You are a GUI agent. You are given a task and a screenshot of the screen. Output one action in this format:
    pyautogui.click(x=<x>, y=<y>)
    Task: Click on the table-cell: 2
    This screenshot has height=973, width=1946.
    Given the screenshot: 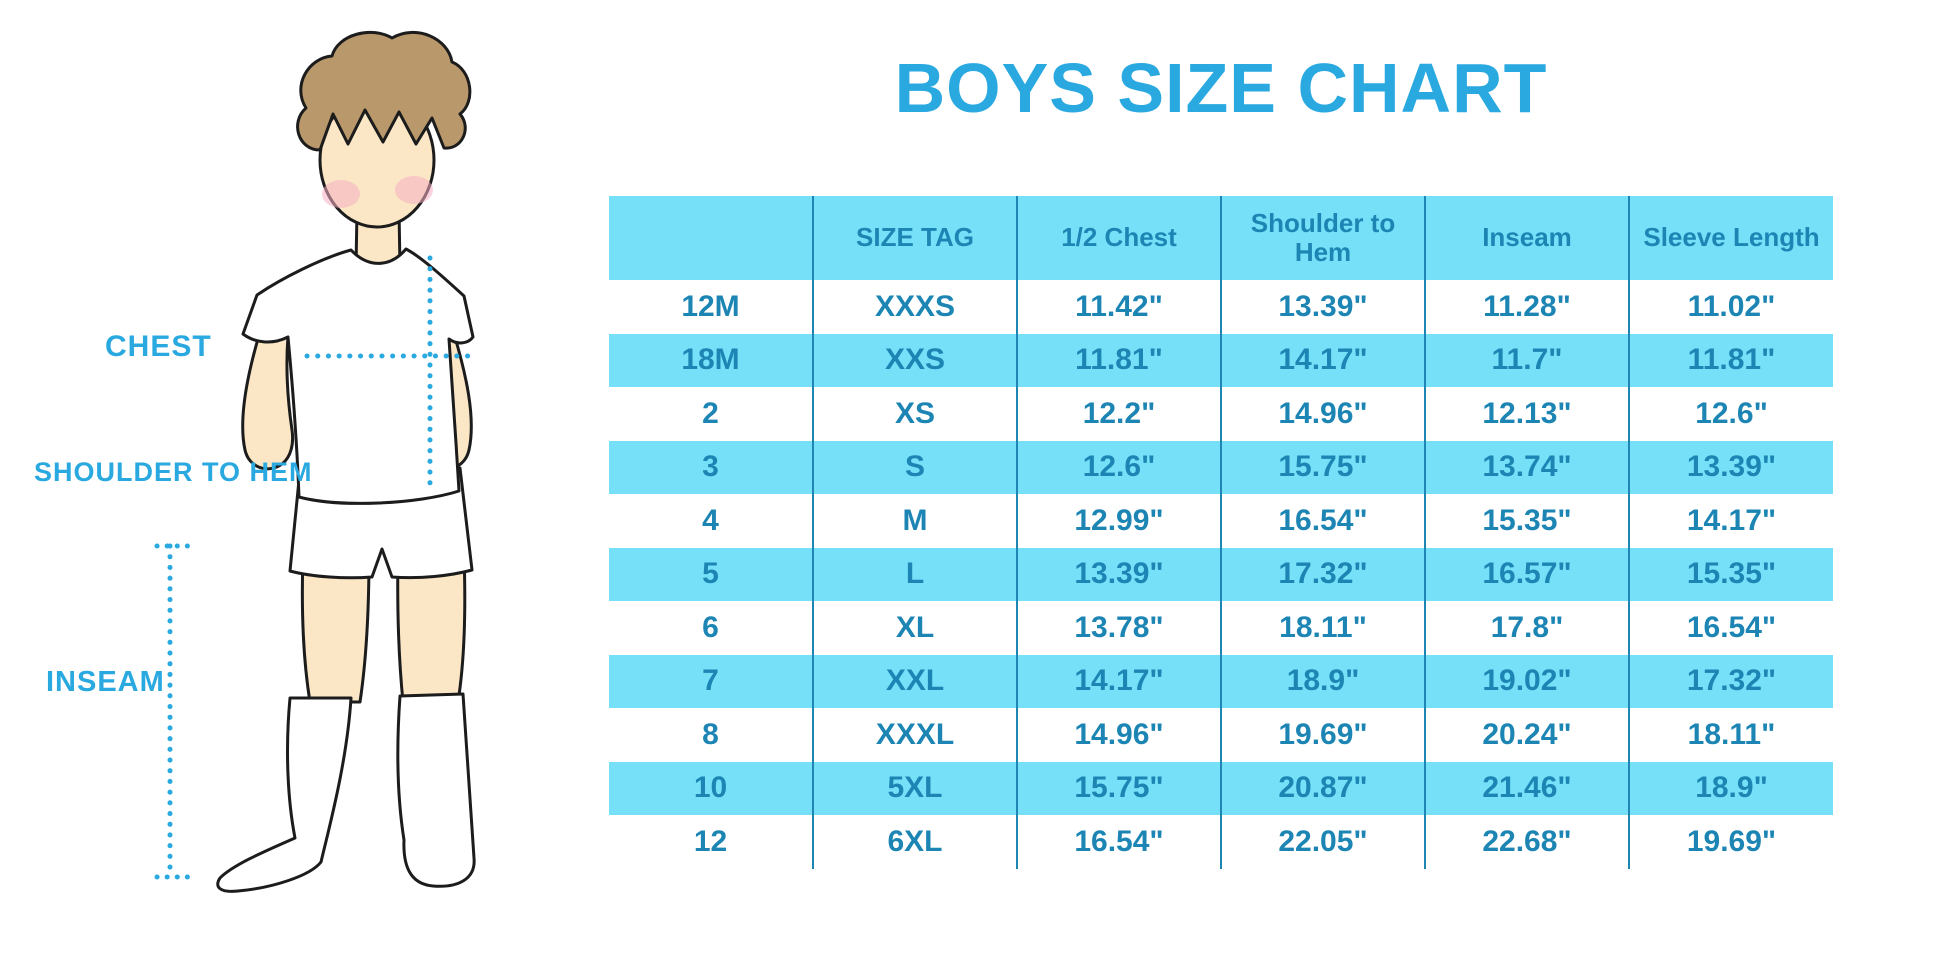 What is the action you would take?
    pyautogui.click(x=711, y=414)
    